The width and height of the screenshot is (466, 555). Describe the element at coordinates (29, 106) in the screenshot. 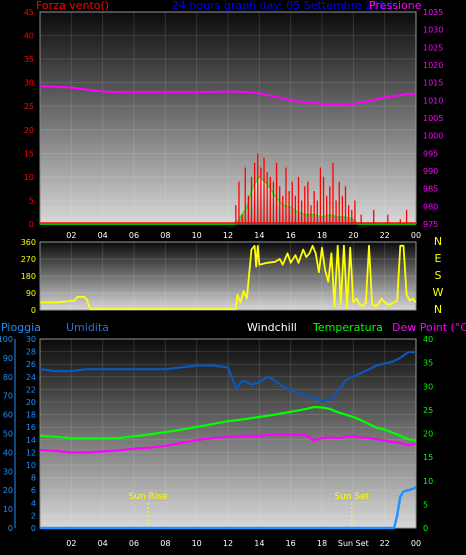

I see `wind-axis-tick: 25` at that location.